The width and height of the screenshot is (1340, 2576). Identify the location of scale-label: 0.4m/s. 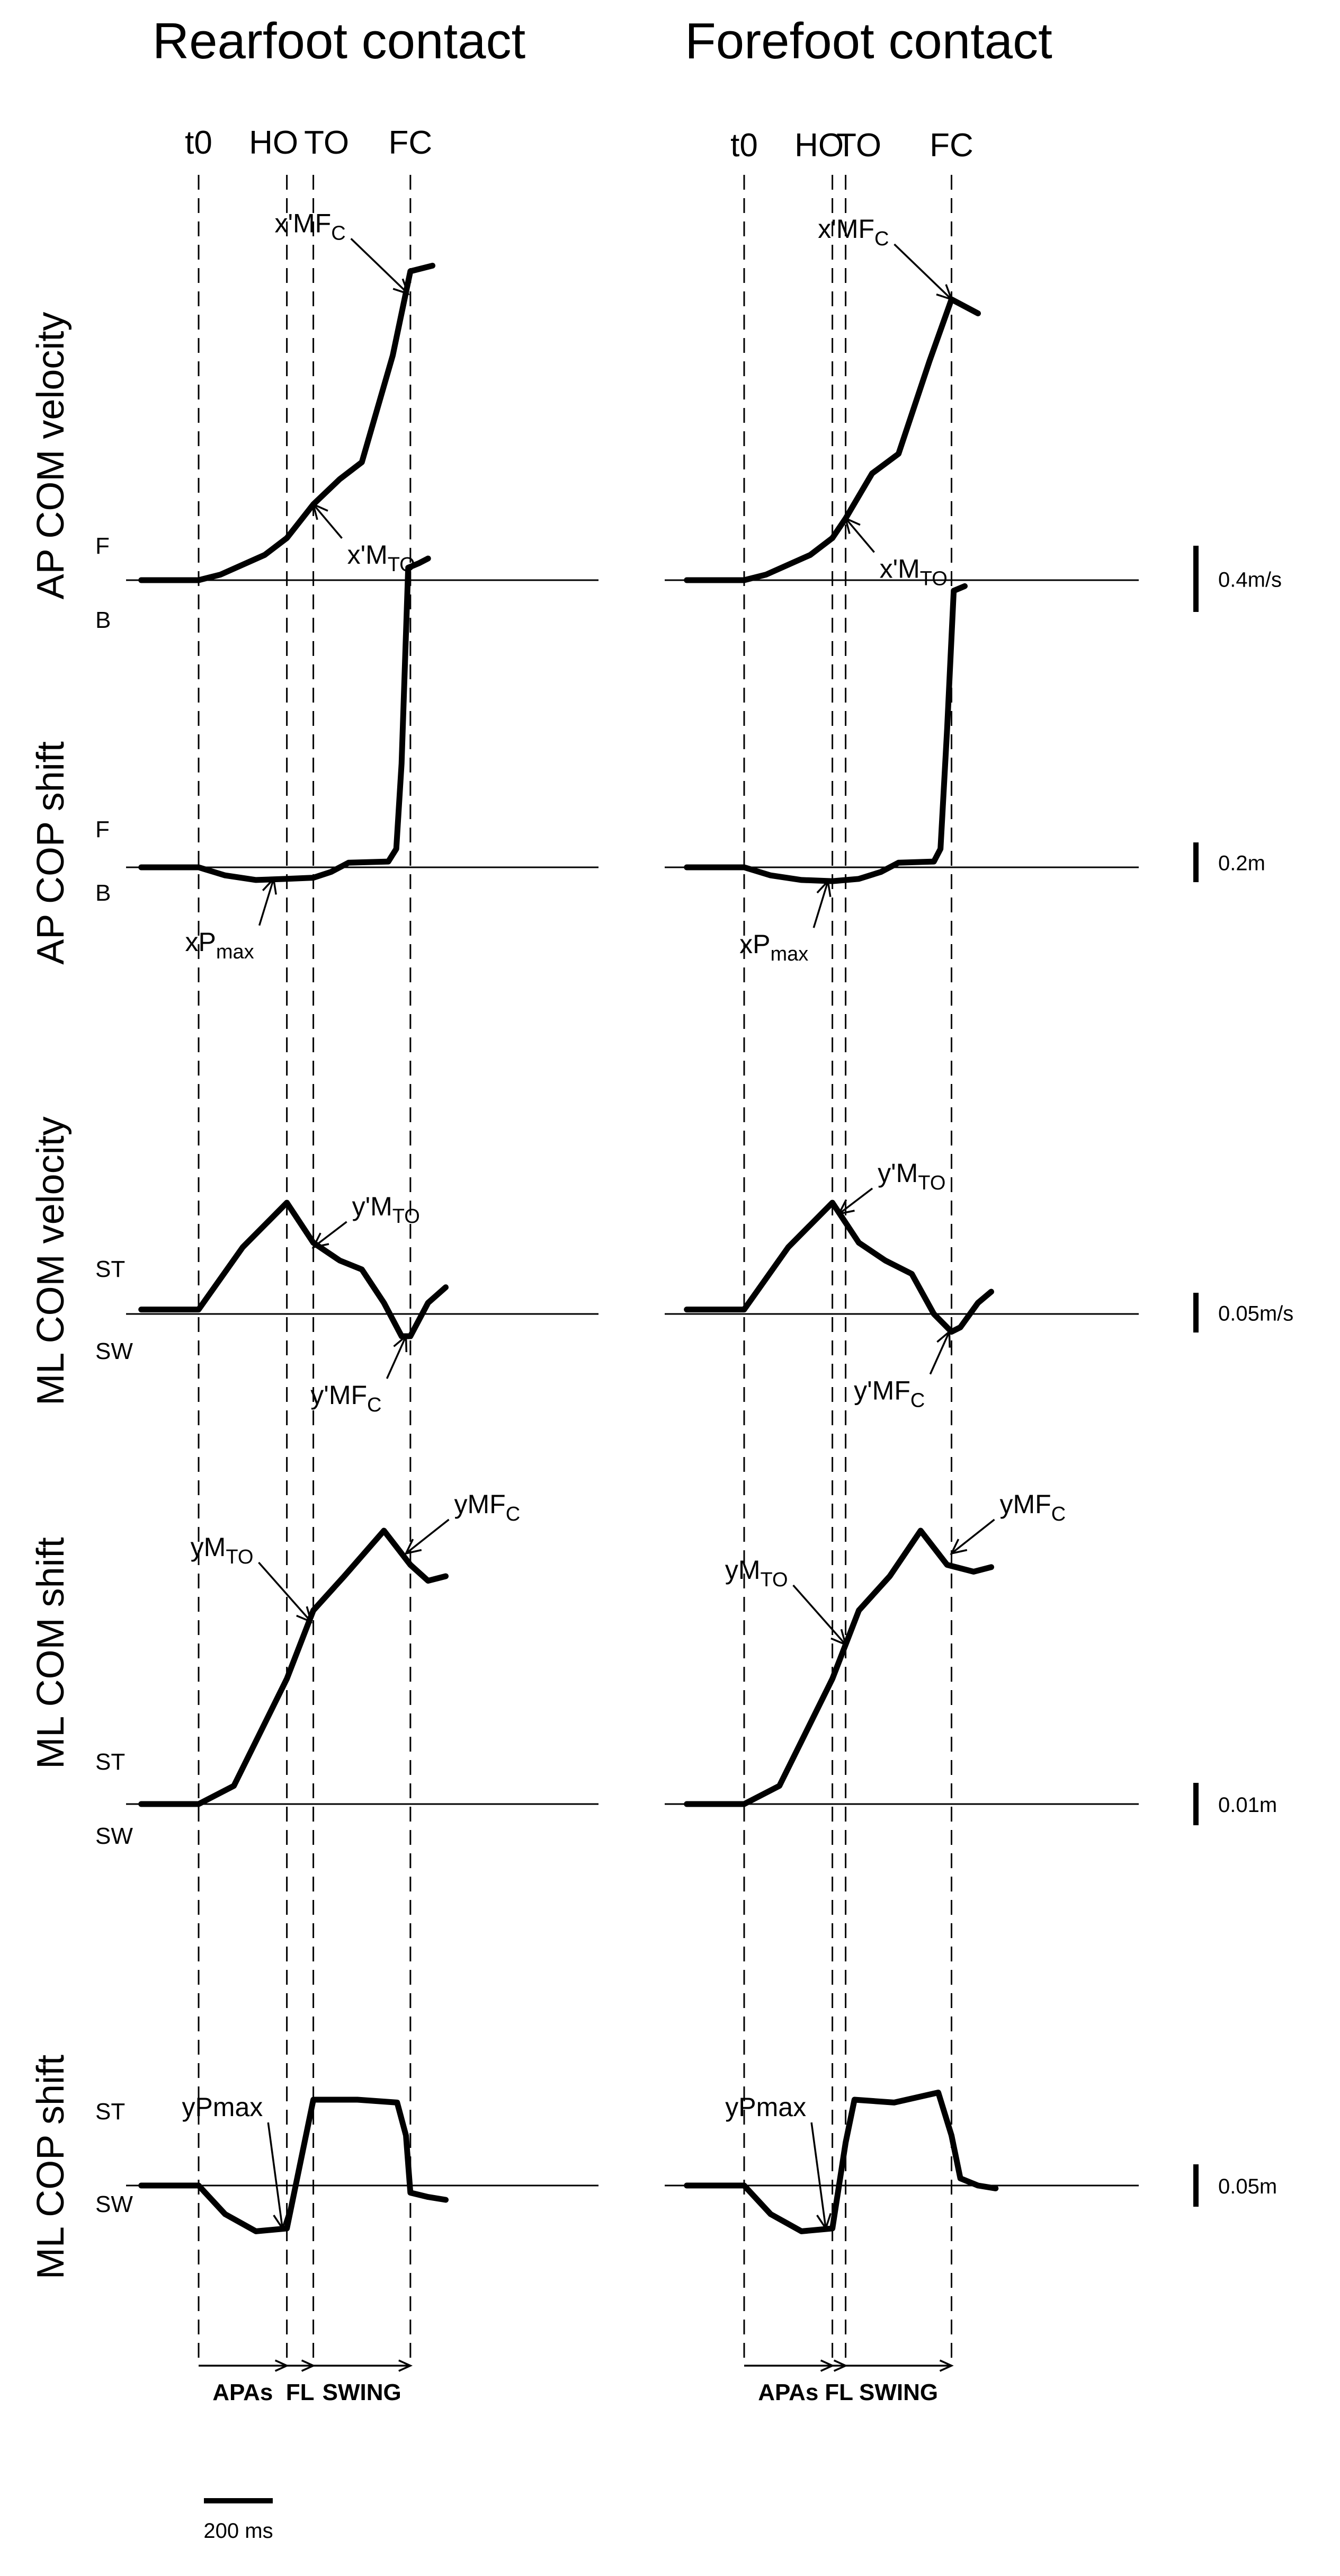
(1250, 580).